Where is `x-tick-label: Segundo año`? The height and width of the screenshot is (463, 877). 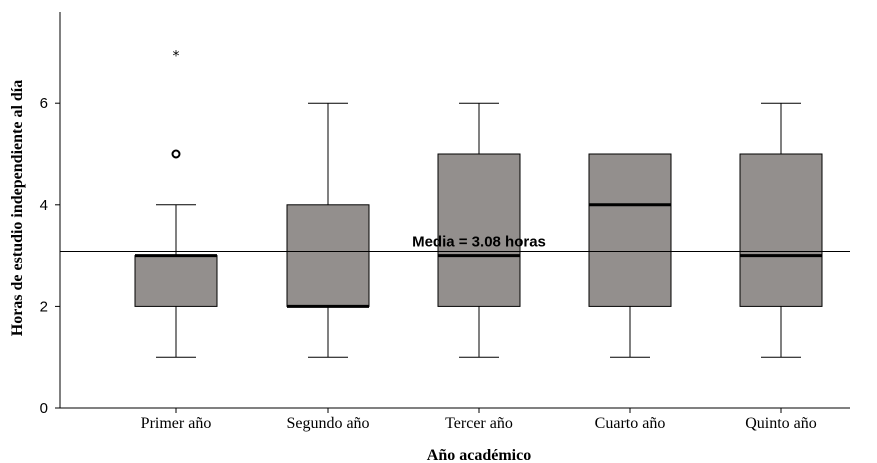
x-tick-label: Segundo año is located at coordinates (327, 423).